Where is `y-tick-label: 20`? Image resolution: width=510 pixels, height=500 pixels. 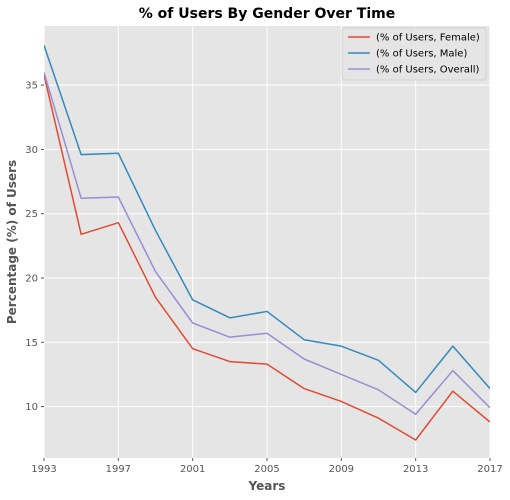
y-tick-label: 20 is located at coordinates (31, 279).